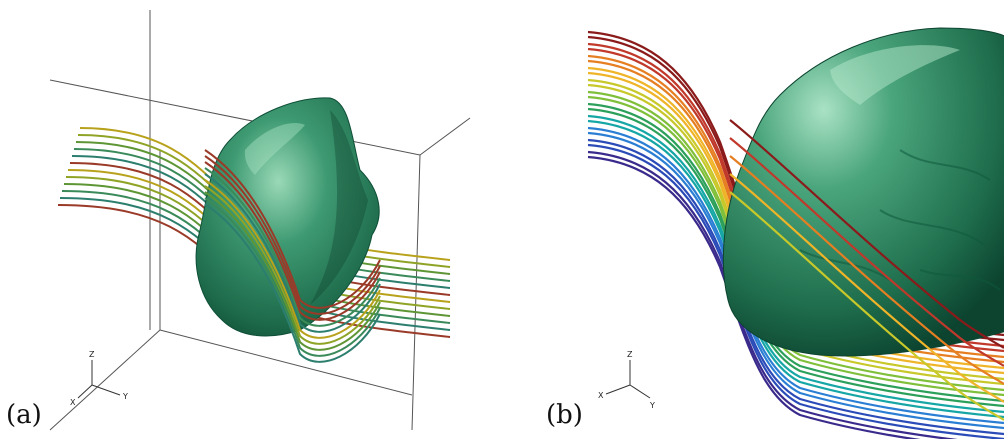  Describe the element at coordinates (628, 379) in the screenshot. I see `axis-triad-b` at that location.